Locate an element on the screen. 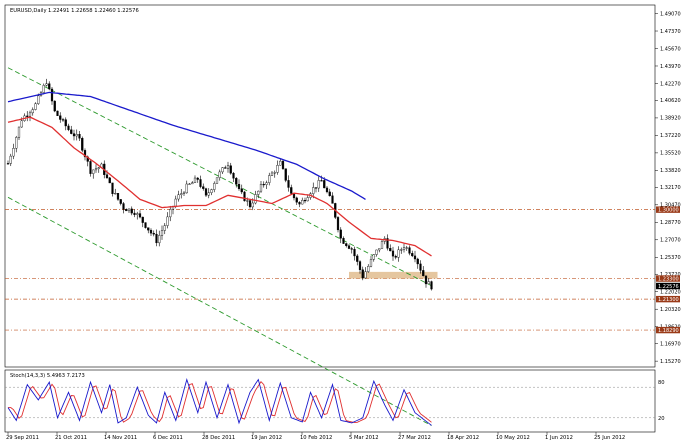  price-tick-label-0: 1.49070 is located at coordinates (670, 14).